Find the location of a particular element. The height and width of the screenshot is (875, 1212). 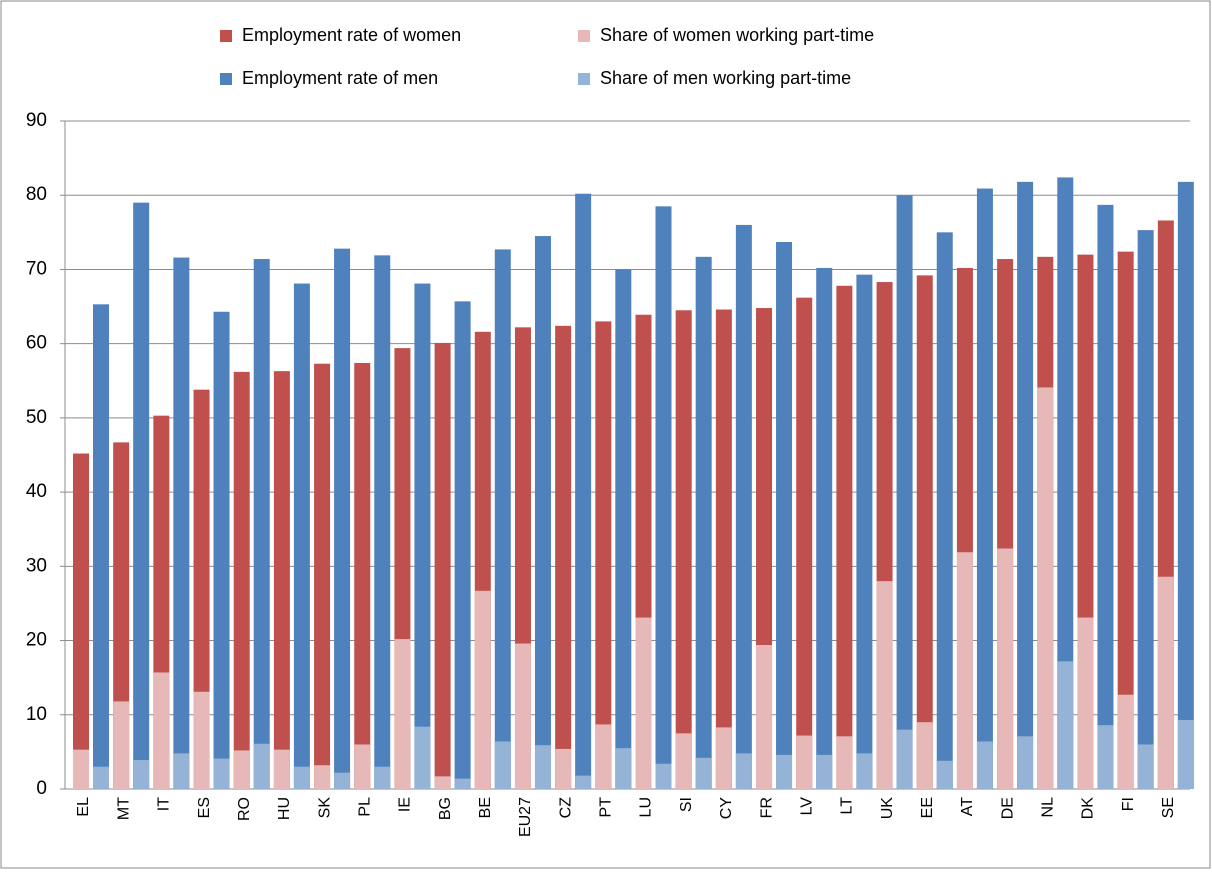

x-tick-label: PT is located at coordinates (606, 807).